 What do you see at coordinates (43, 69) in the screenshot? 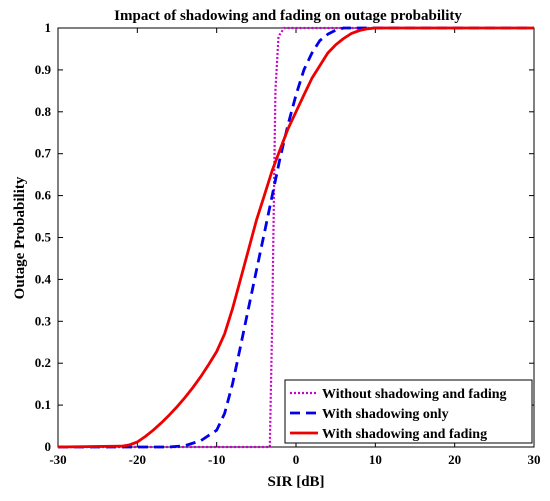
I see `y-tick-label: 0.9` at bounding box center [43, 69].